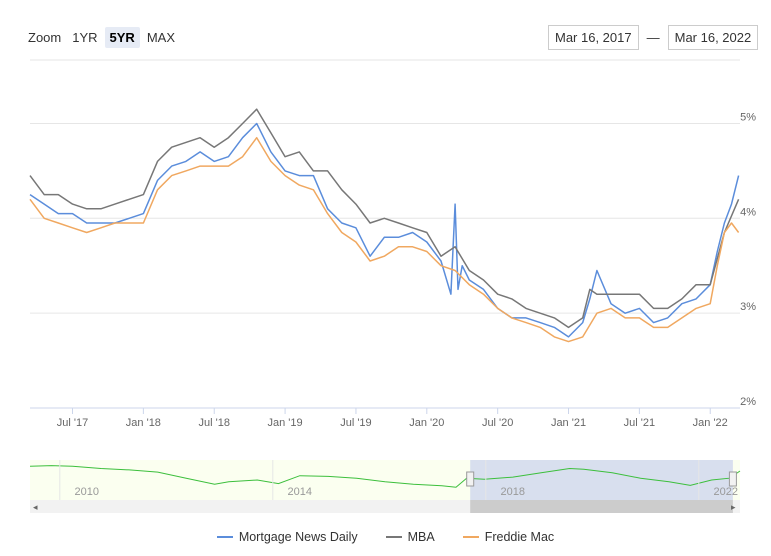 The height and width of the screenshot is (556, 771). What do you see at coordinates (300, 492) in the screenshot?
I see `navigator-label: 2014` at bounding box center [300, 492].